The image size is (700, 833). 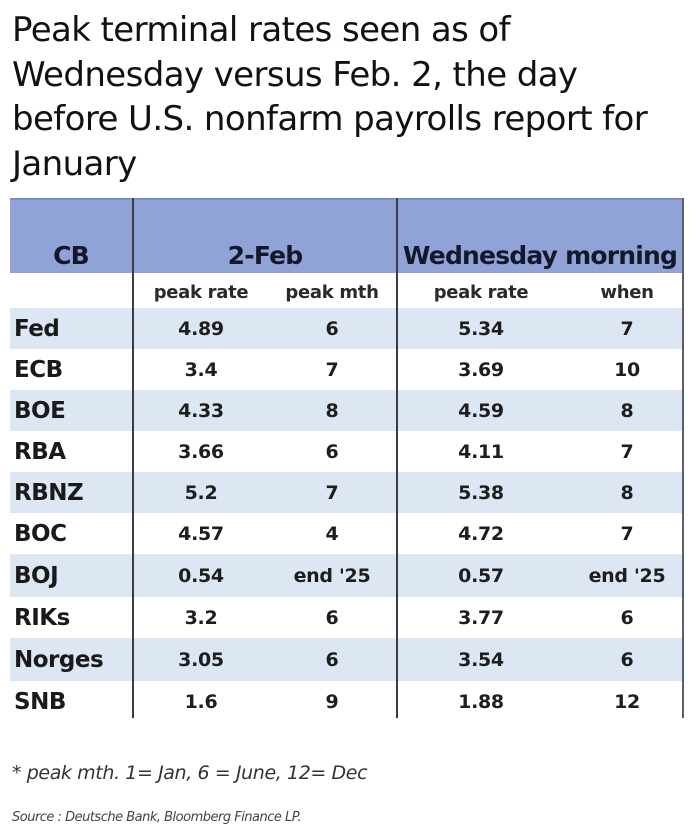 What do you see at coordinates (481, 369) in the screenshot?
I see `row-wed-rate: 3.69` at bounding box center [481, 369].